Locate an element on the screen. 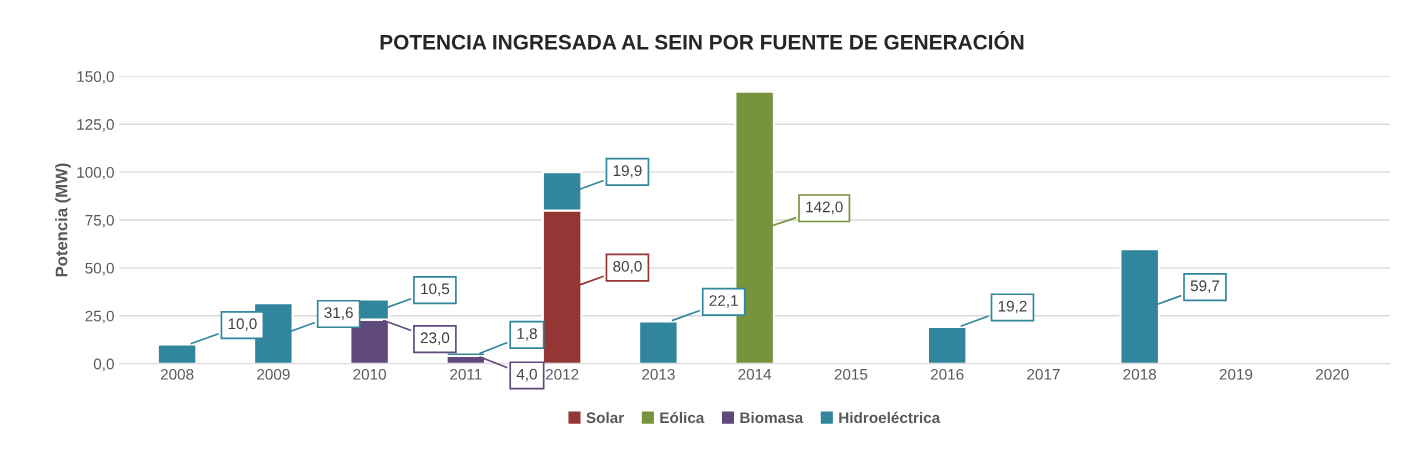  x-tick-label: 2013 is located at coordinates (658, 374).